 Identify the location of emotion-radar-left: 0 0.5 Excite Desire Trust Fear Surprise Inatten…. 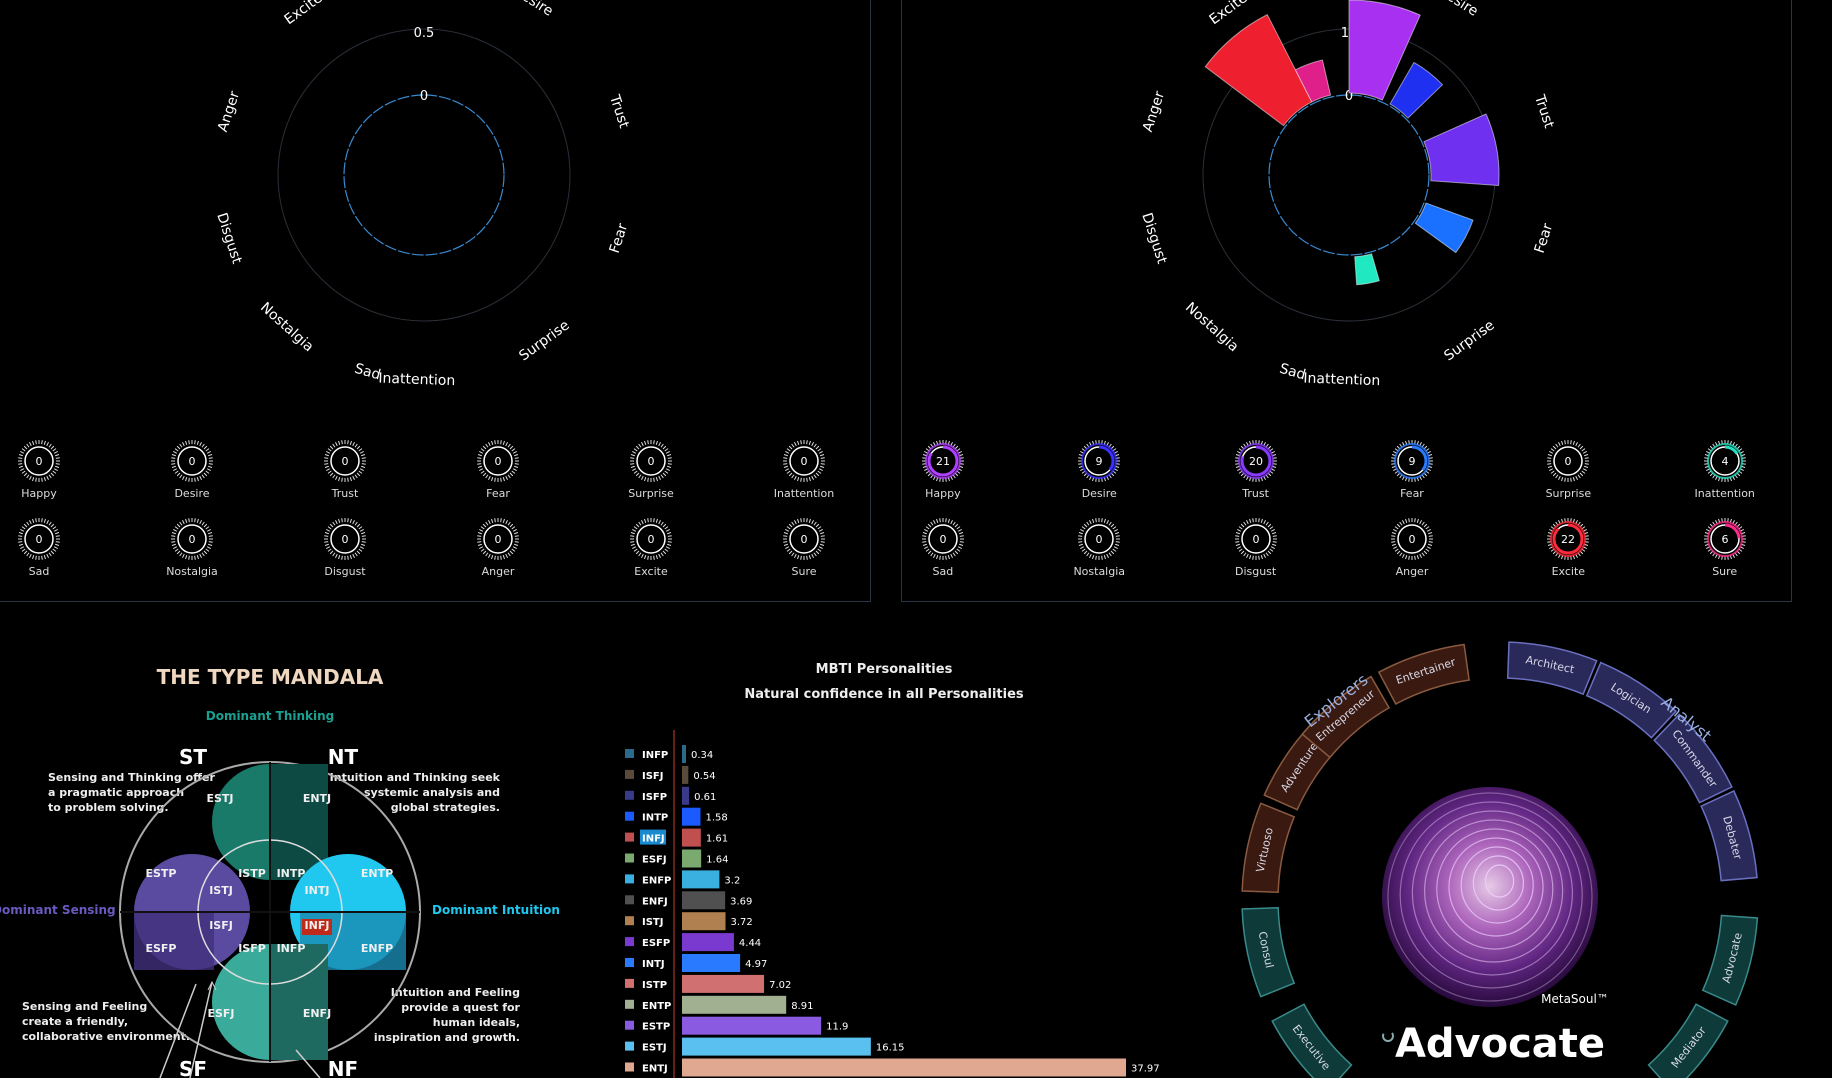
(422, 195).